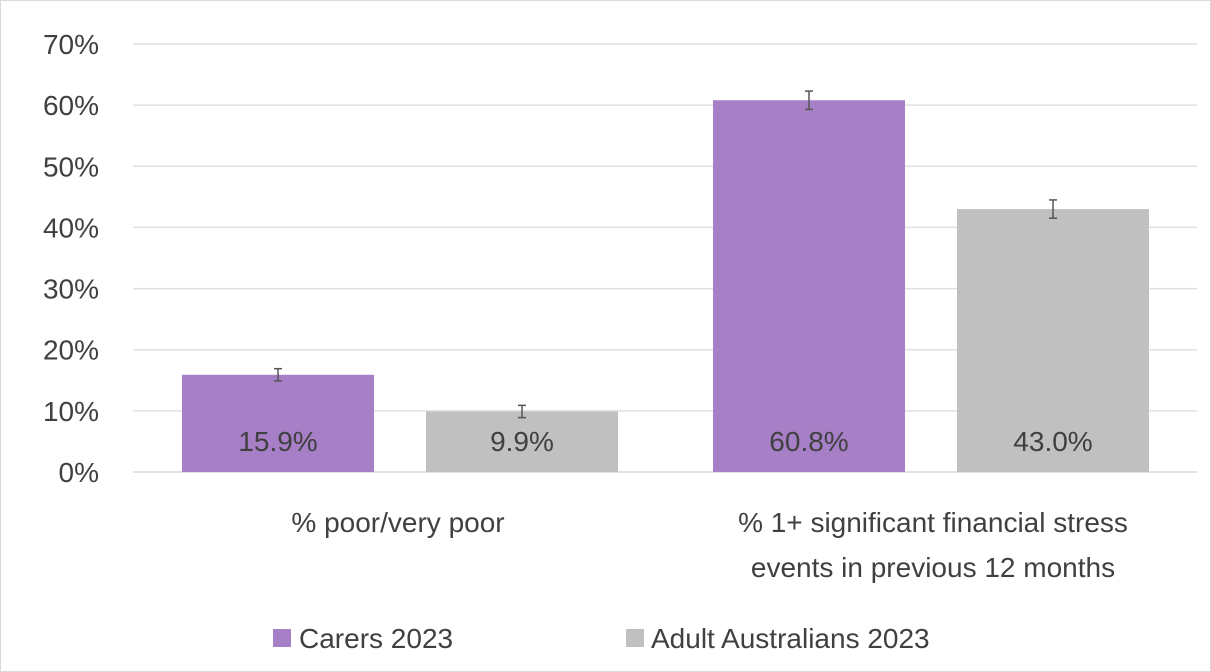  I want to click on category-label: events in previous 12 months, so click(933, 567).